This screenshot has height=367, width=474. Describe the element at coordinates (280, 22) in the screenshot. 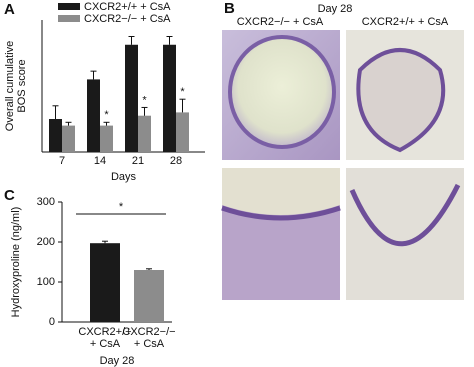

I see `column-label: CXCR2−/− + CsA` at that location.